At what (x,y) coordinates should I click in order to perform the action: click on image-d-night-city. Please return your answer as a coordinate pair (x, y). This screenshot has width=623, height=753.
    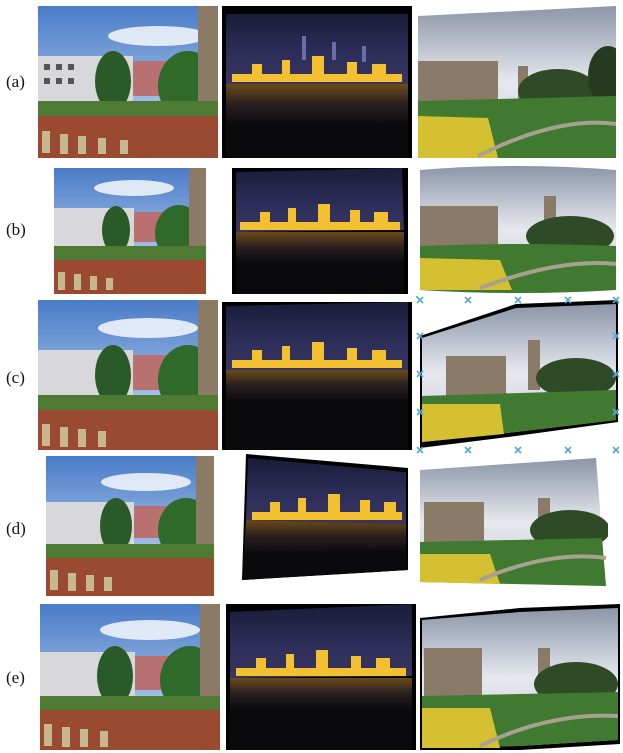
    Looking at the image, I should click on (324, 522).